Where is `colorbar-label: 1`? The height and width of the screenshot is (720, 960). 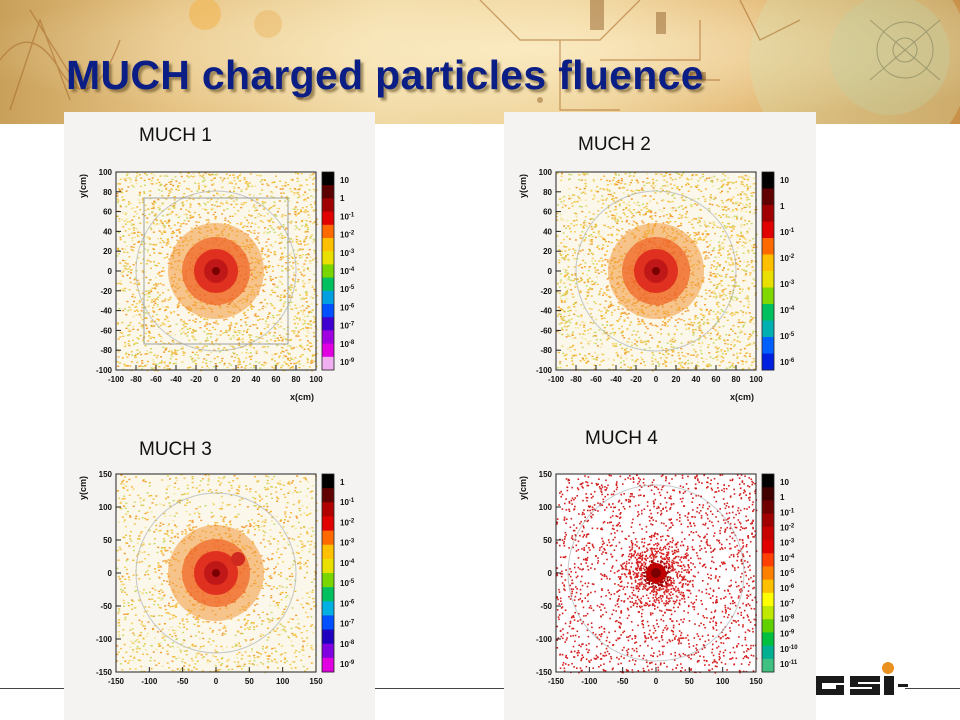 colorbar-label: 1 is located at coordinates (342, 198).